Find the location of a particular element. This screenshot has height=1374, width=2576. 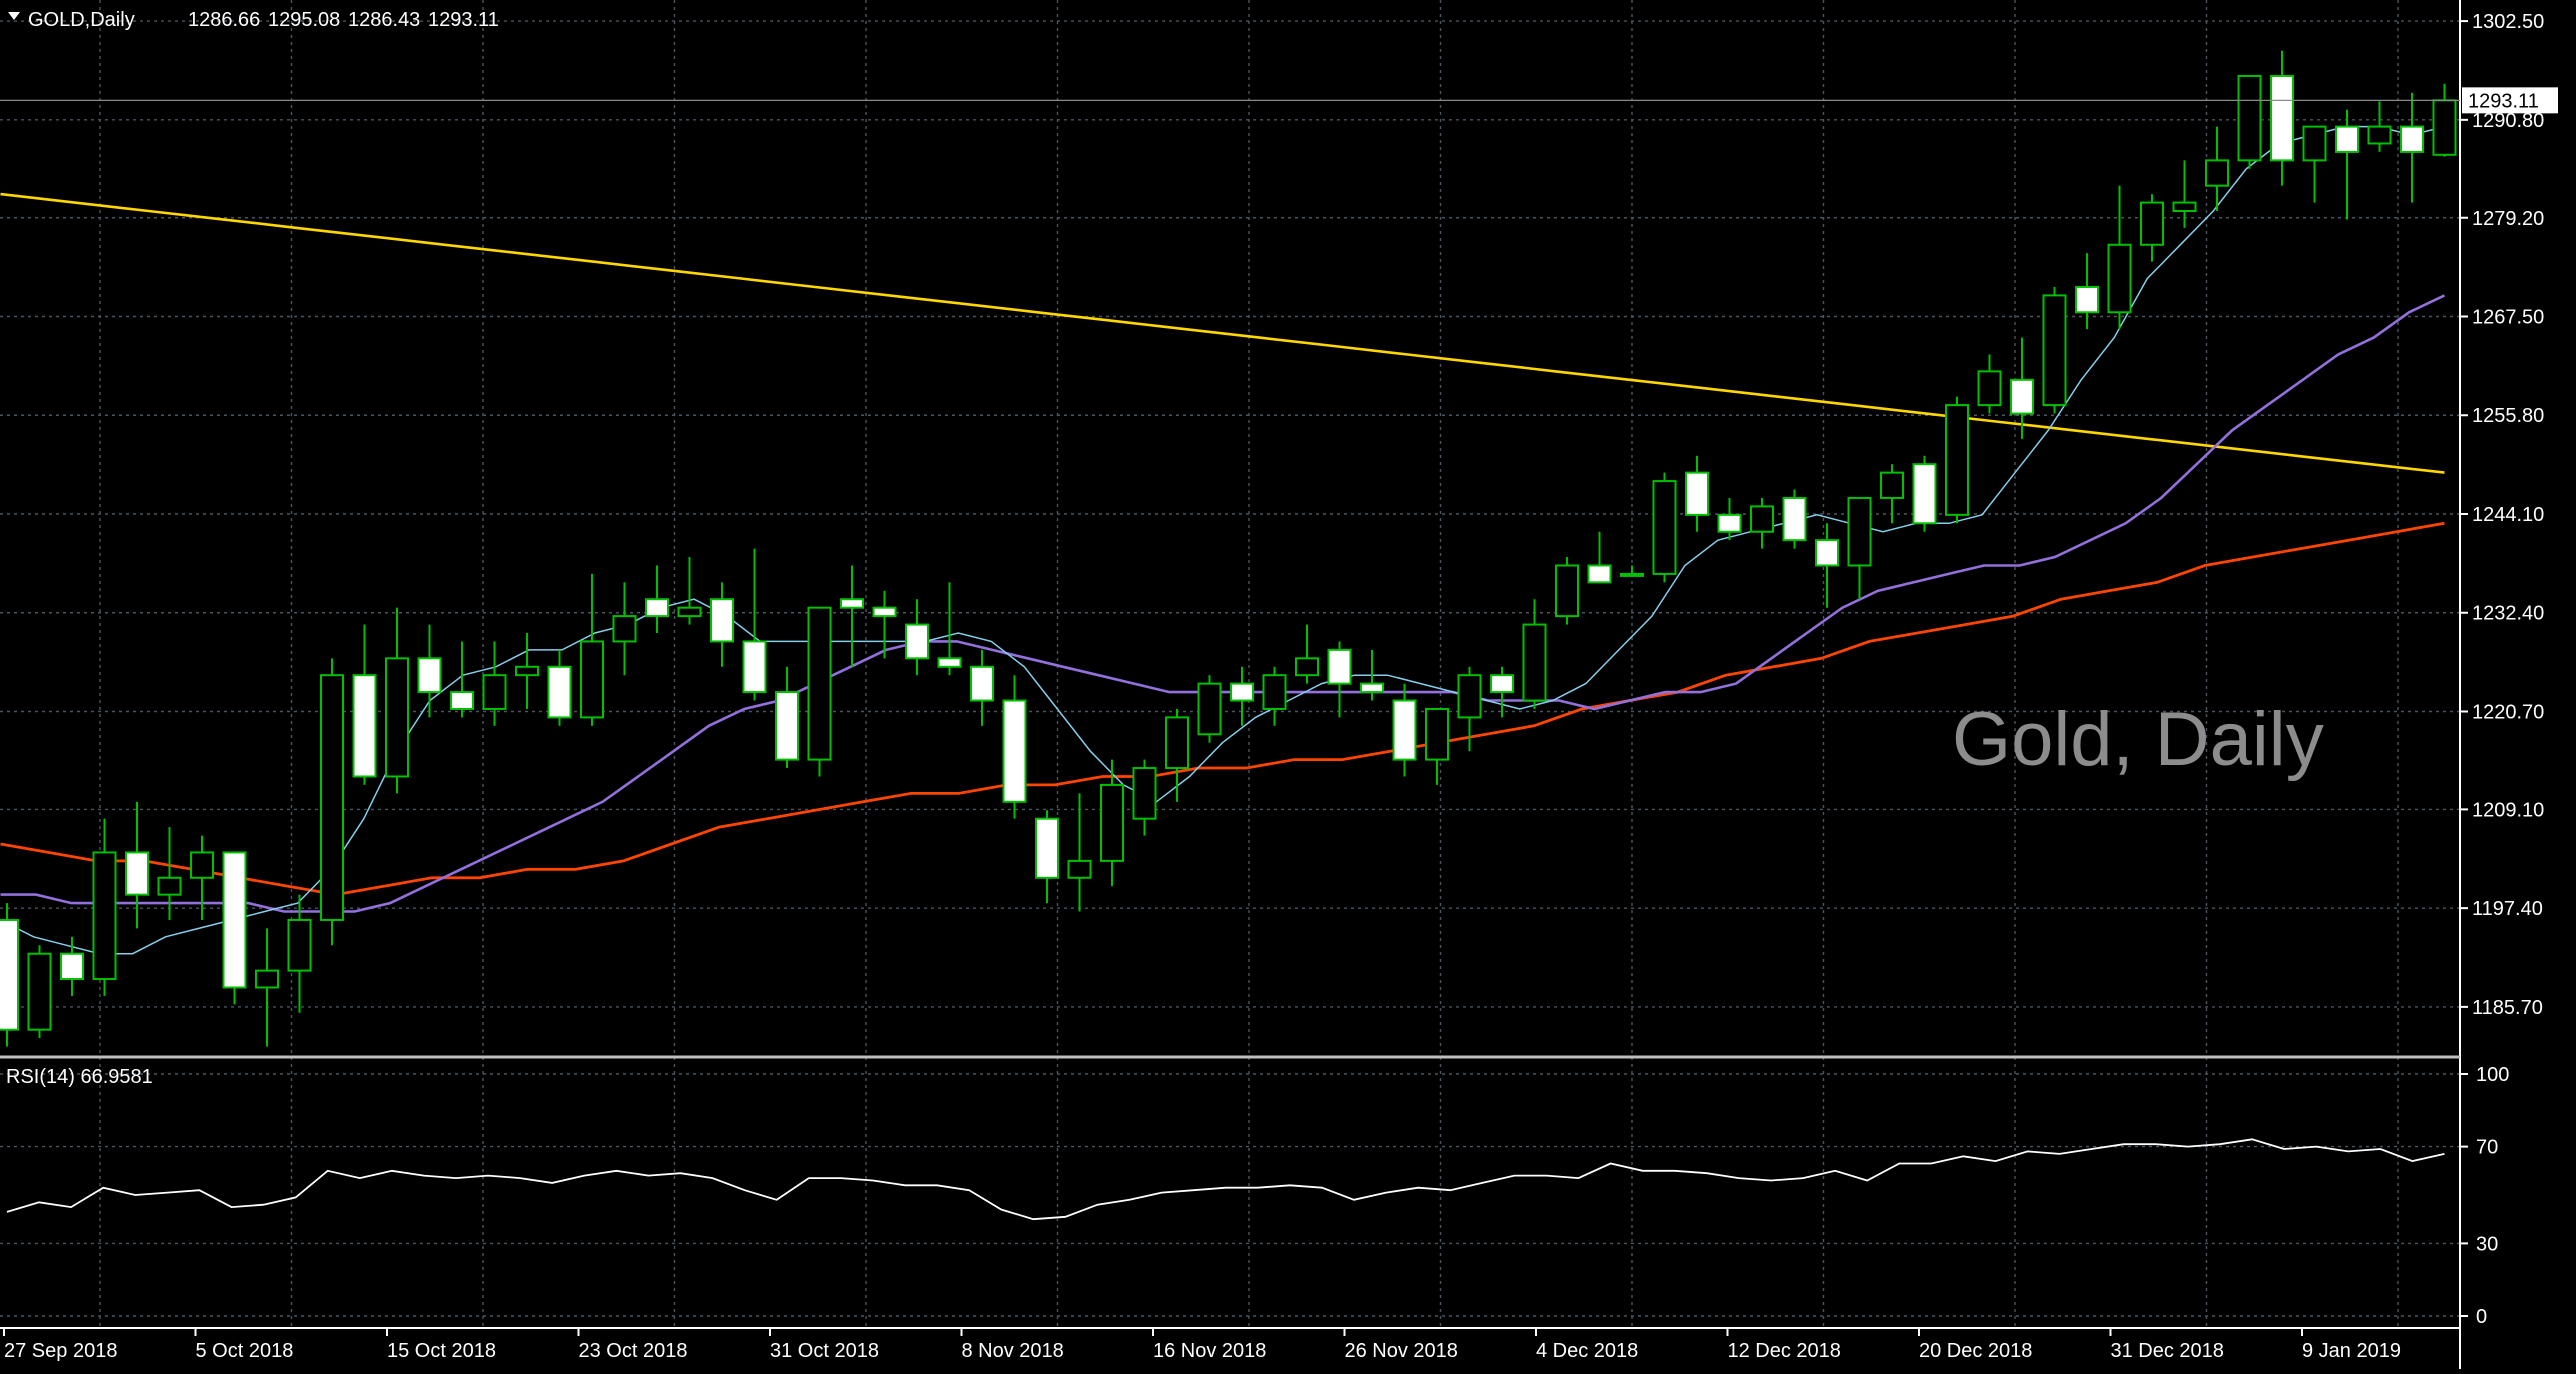

current-price-box is located at coordinates (2510, 100).